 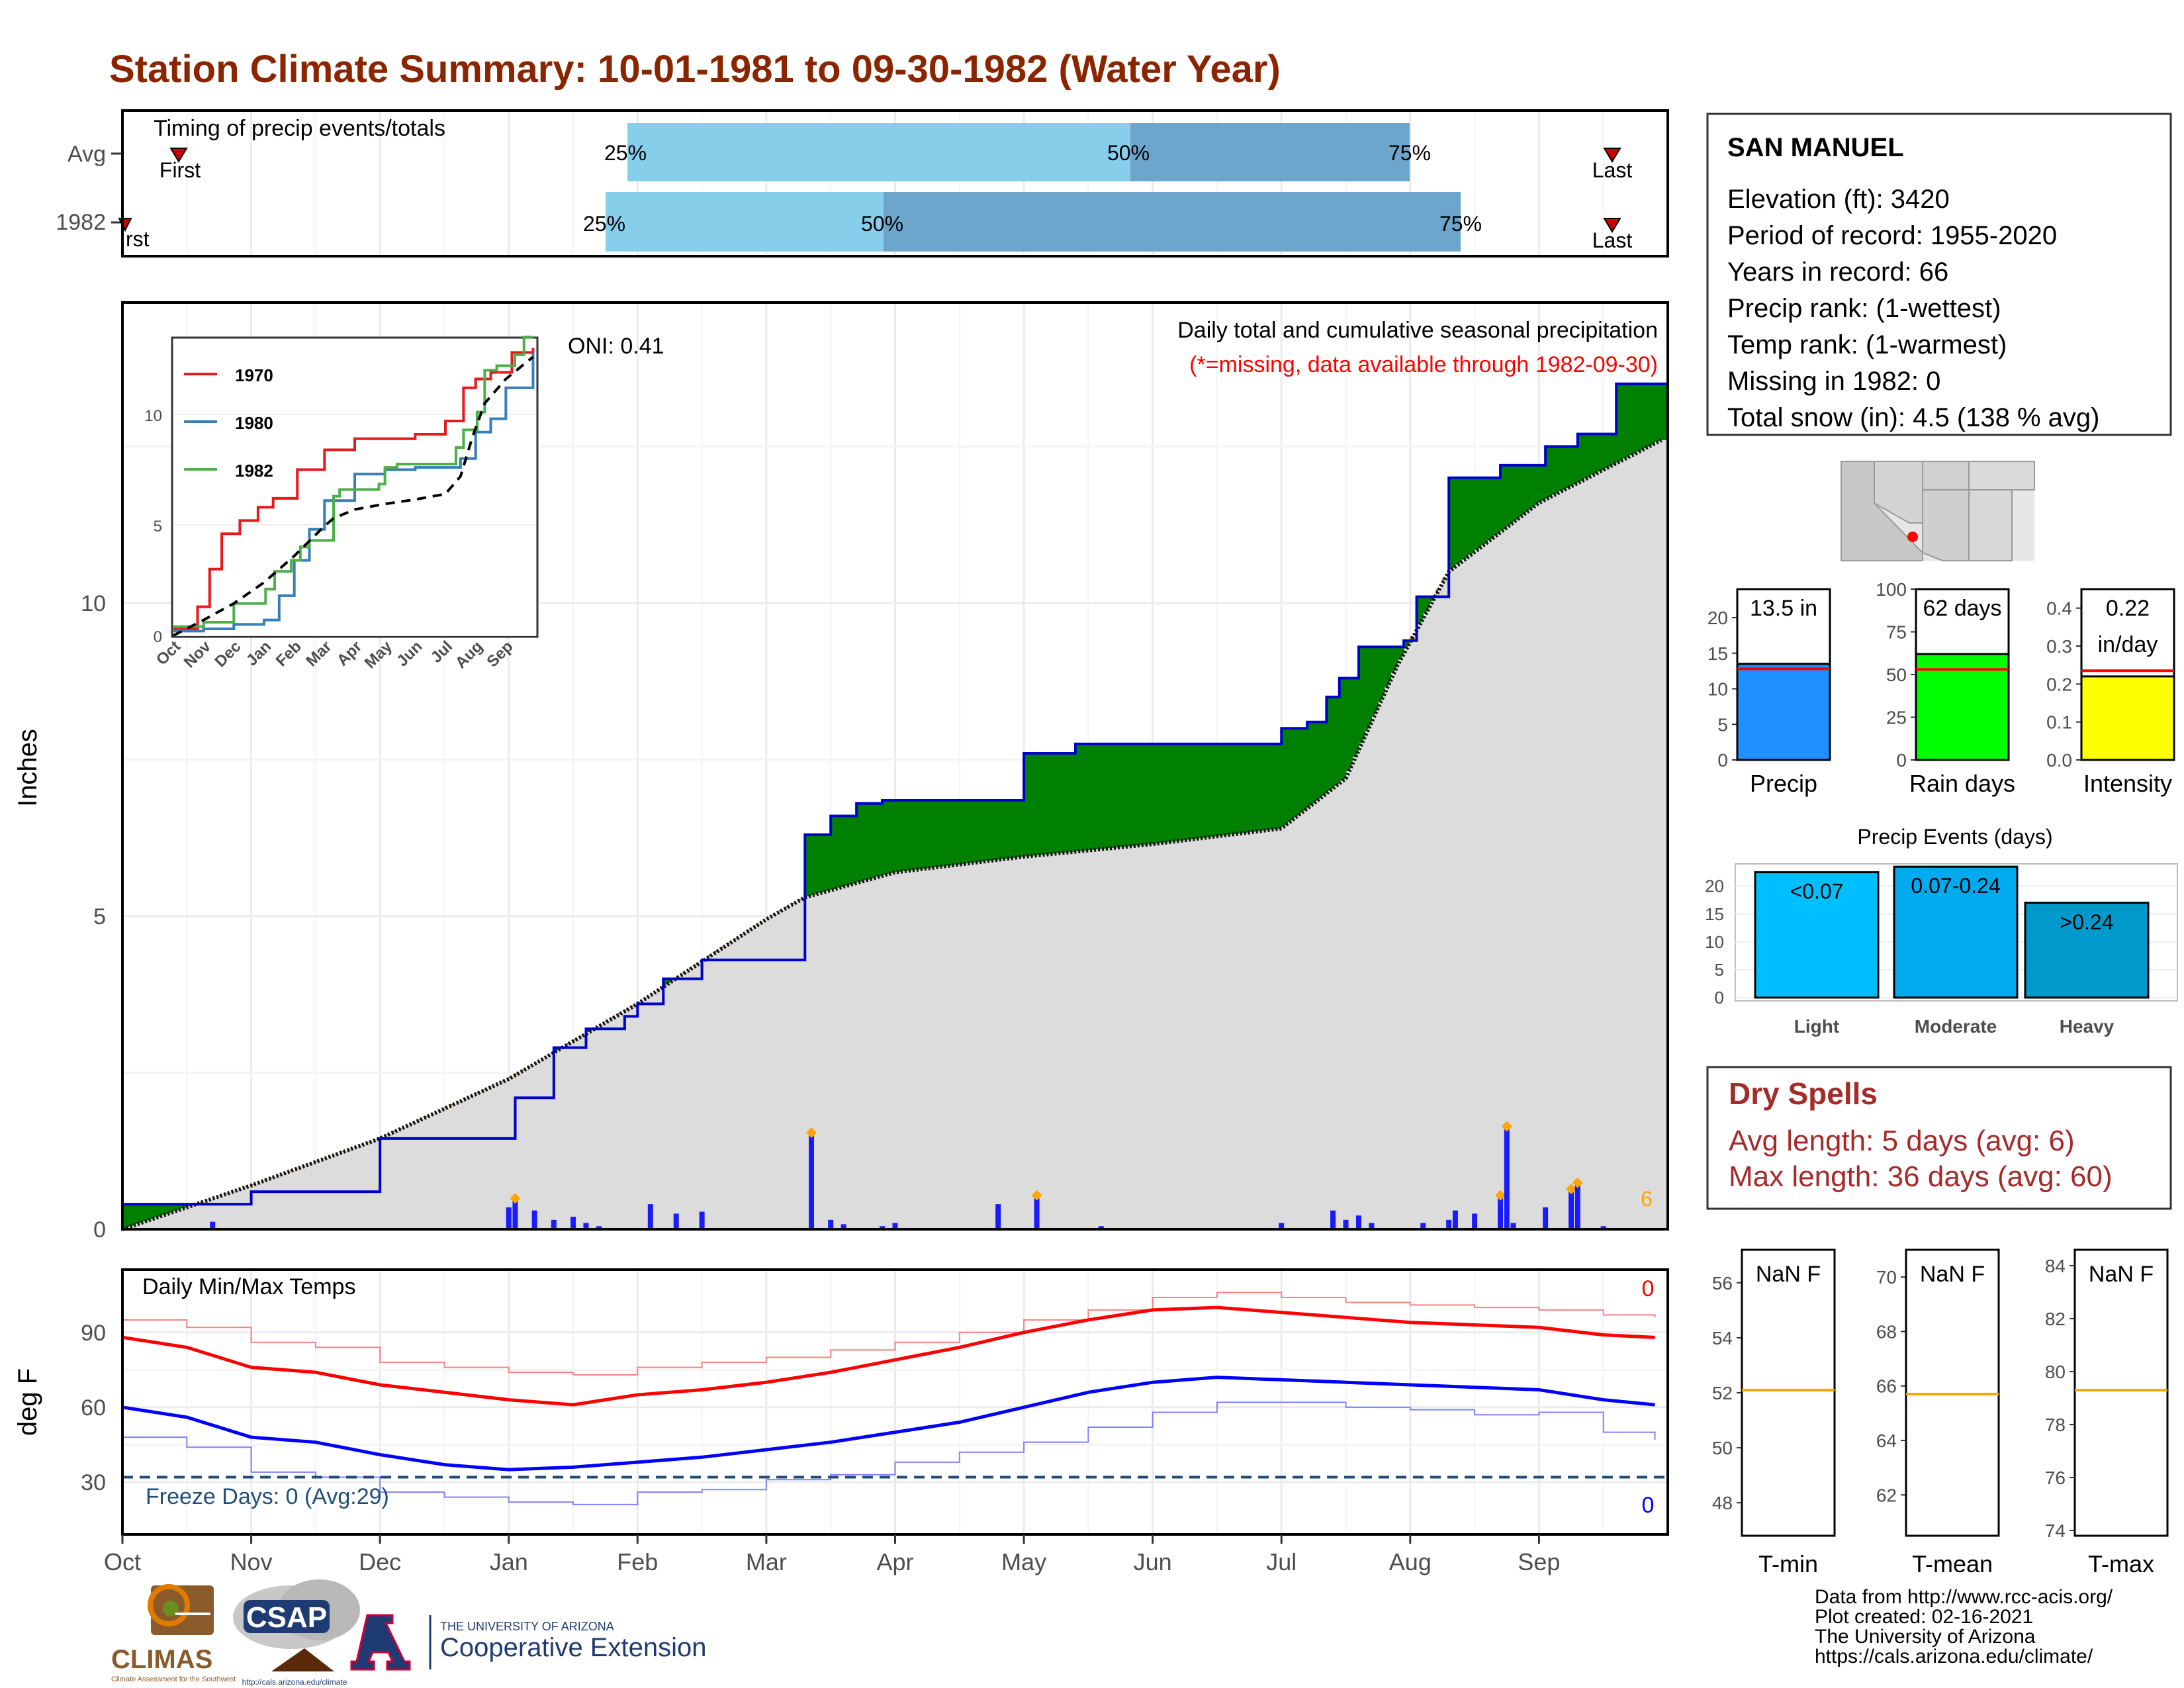 What do you see at coordinates (1913, 417) in the screenshot?
I see `station-snow: Total snow (in): 4.5 (138 % avg)` at bounding box center [1913, 417].